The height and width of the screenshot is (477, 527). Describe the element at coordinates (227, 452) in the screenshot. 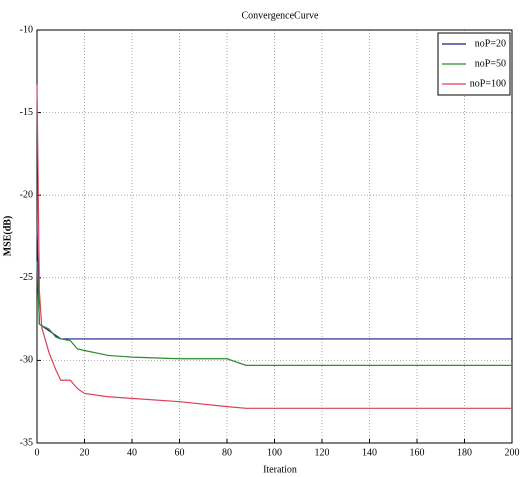

I see `x-tick-label: 80` at that location.